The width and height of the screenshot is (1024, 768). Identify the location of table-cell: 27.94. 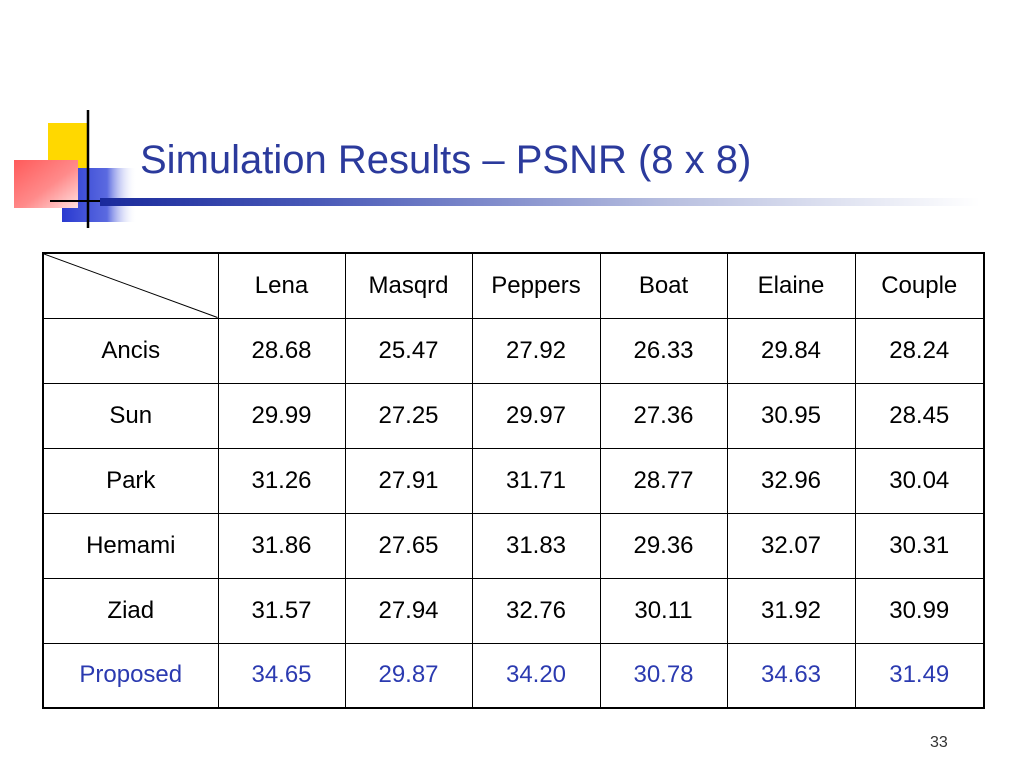
(408, 610).